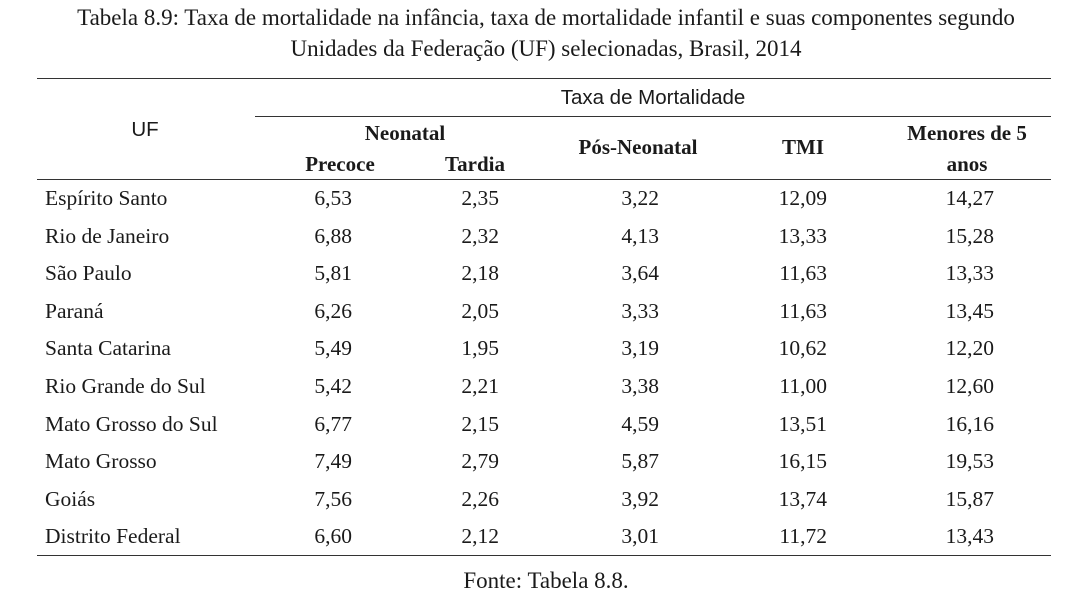  What do you see at coordinates (969, 536) in the screenshot?
I see `cell-menores-5: 13,43` at bounding box center [969, 536].